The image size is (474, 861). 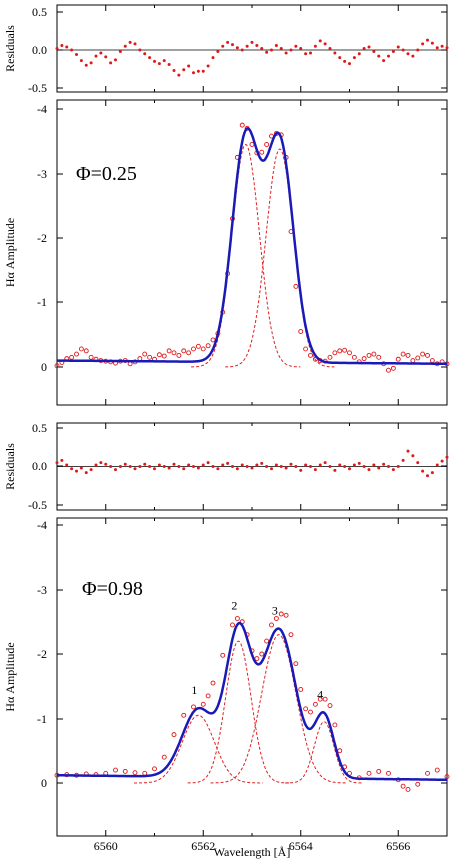 I want to click on bottom-residuals-panel: Residuals 0.5 0.0 -0.5, so click(x=226, y=466).